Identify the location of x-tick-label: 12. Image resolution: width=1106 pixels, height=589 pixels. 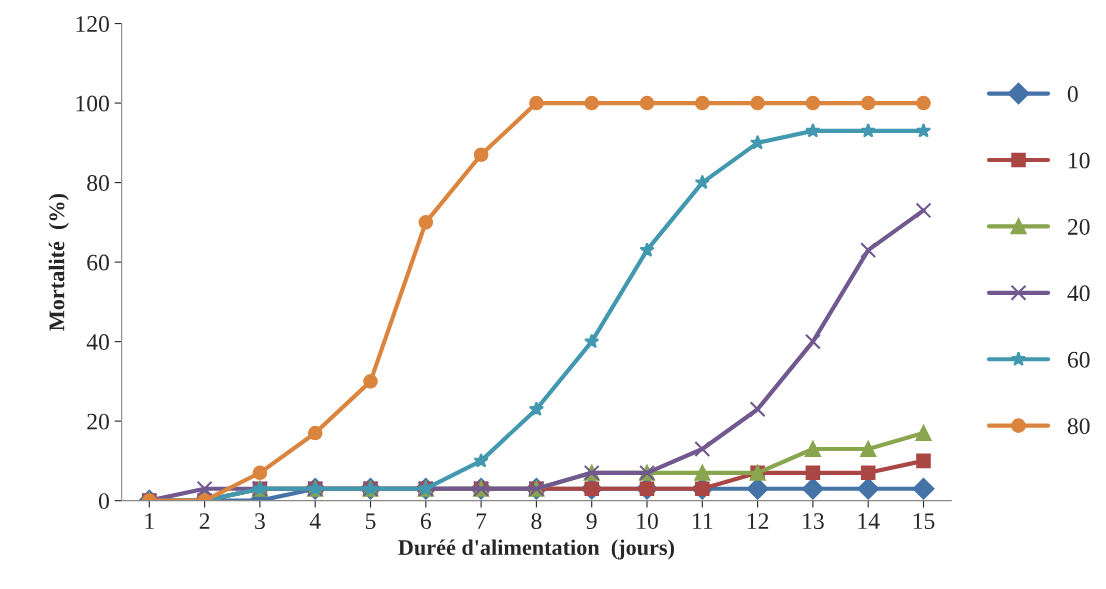
(758, 521).